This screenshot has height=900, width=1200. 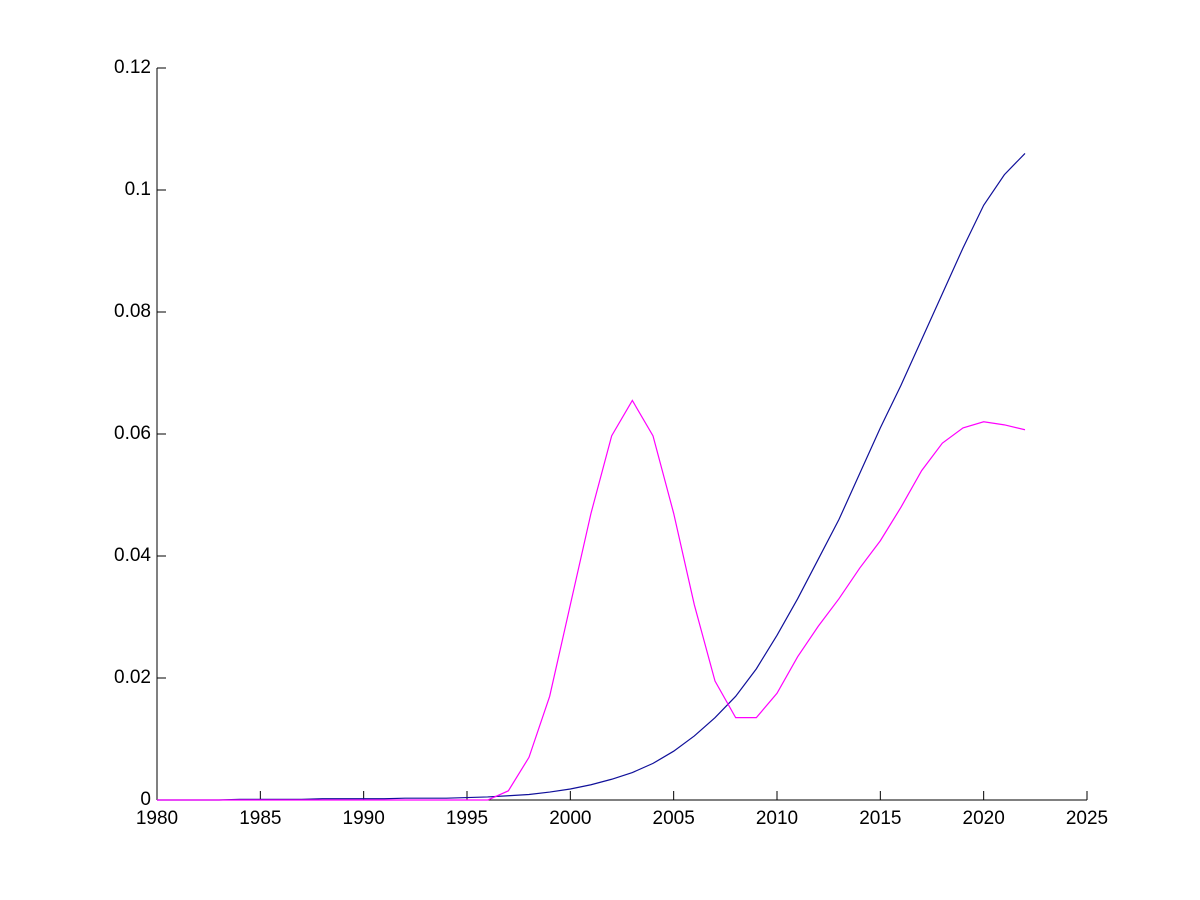 What do you see at coordinates (132, 433) in the screenshot?
I see `y-tick-label: 0.06` at bounding box center [132, 433].